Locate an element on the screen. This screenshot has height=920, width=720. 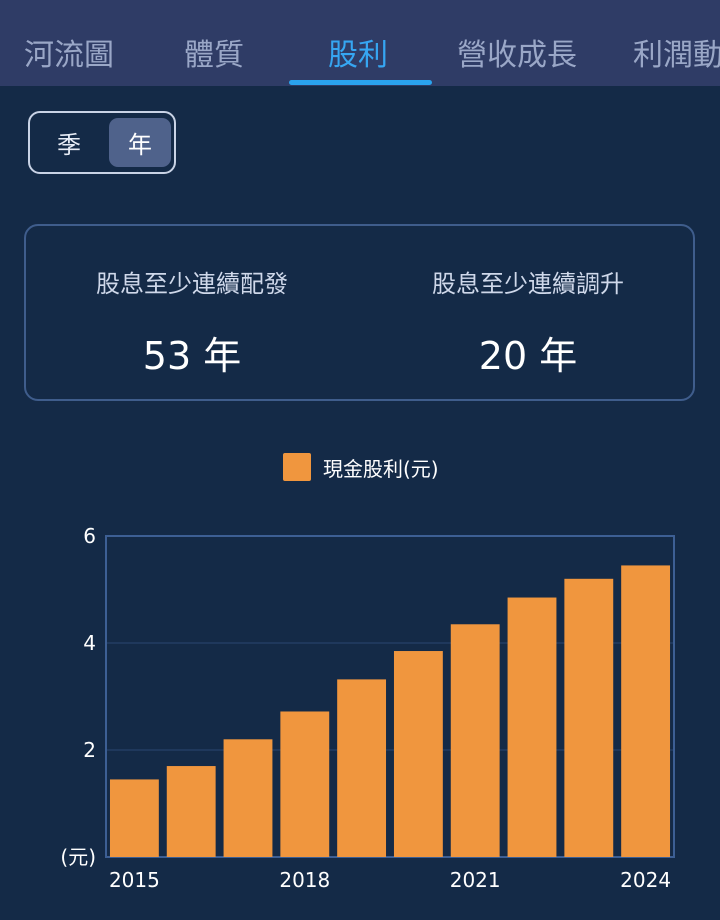
tab-dividend: 股利 is located at coordinates (358, 55).